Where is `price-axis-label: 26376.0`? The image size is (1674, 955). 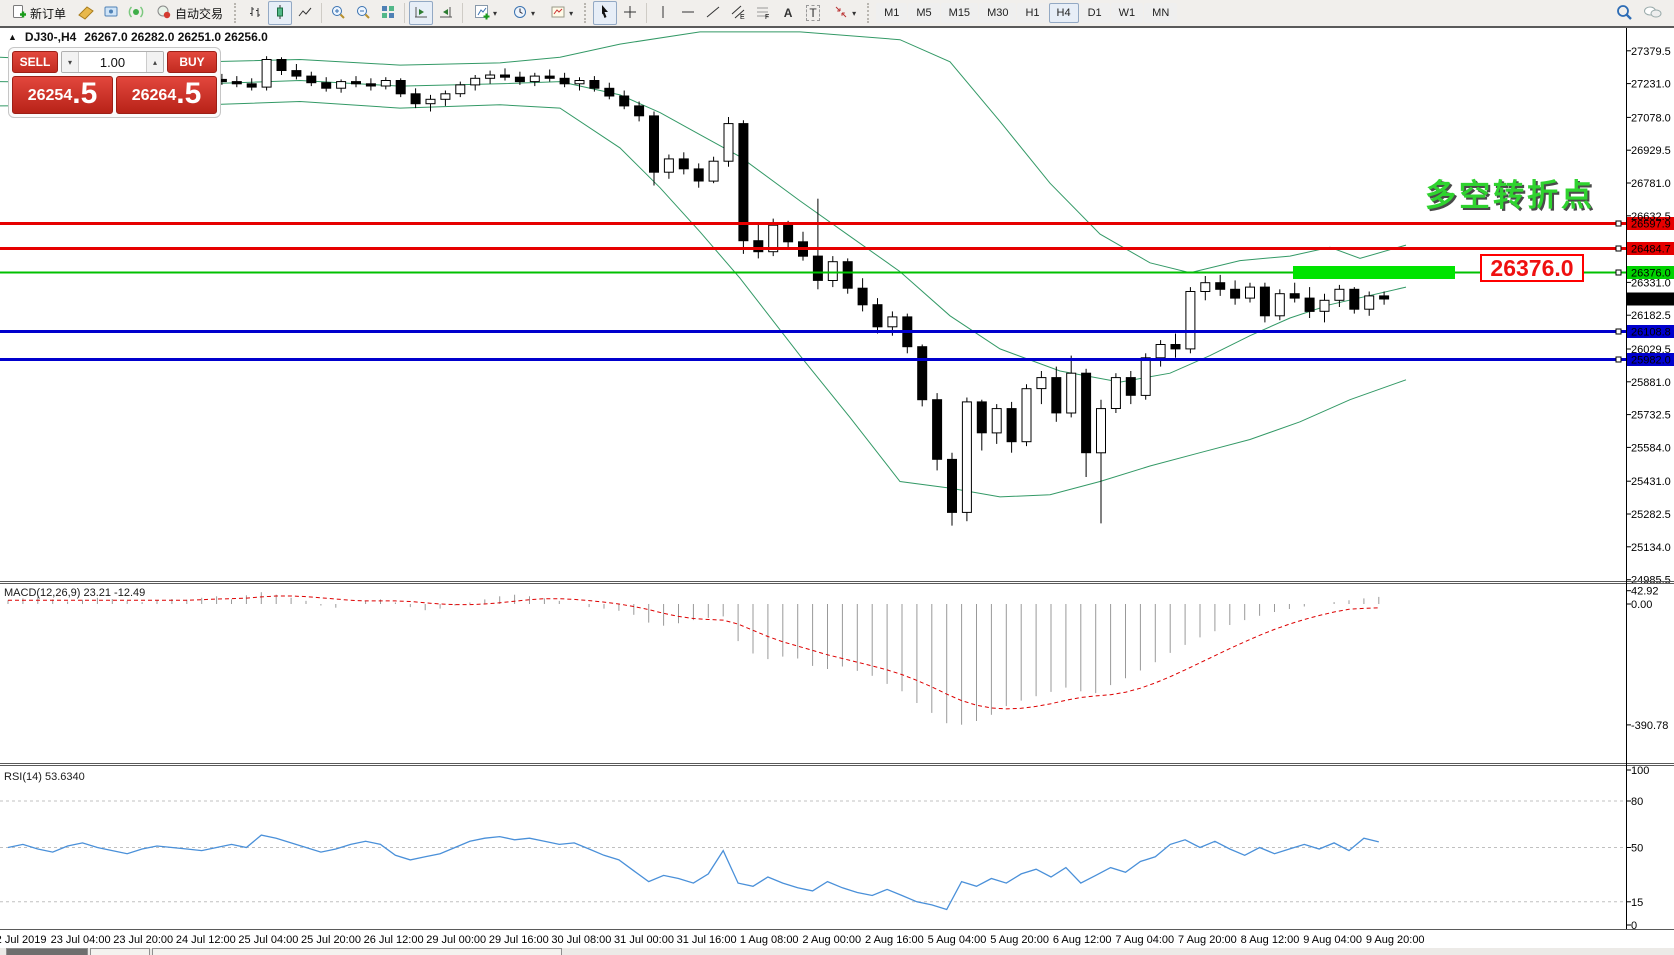 price-axis-label: 26376.0 is located at coordinates (1651, 274).